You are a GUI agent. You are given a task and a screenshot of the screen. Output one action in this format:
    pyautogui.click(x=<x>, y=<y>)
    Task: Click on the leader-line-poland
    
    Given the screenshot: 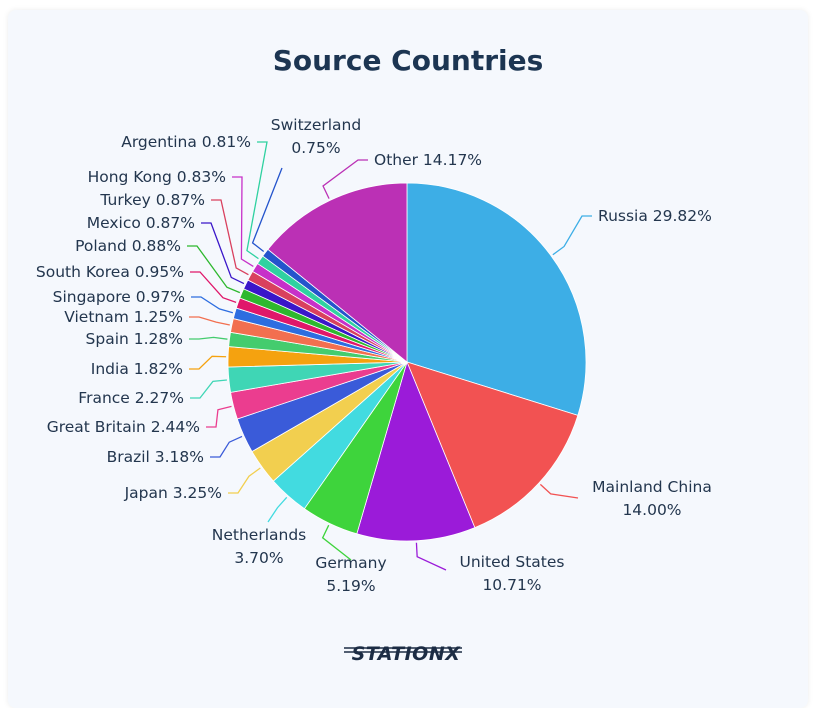 What is the action you would take?
    pyautogui.click(x=214, y=269)
    